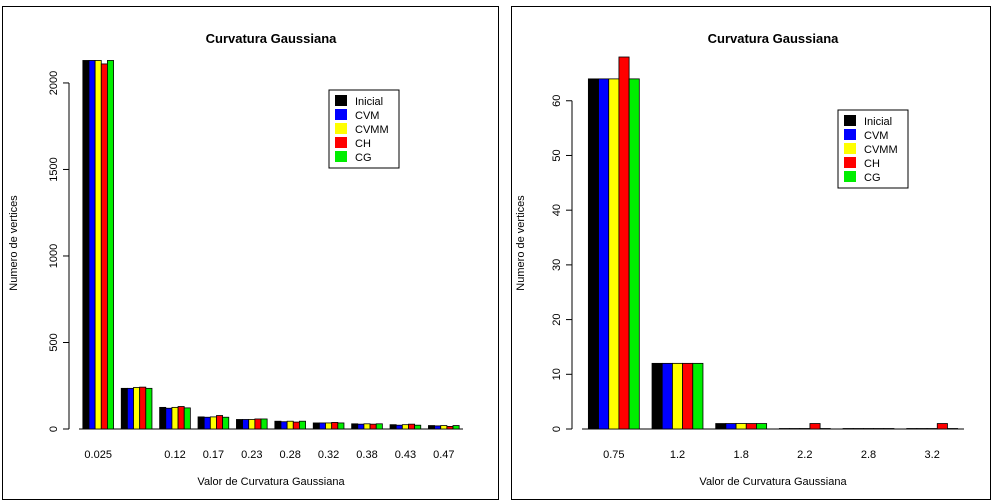 This screenshot has width=993, height=501. I want to click on left-legend-swatch-cvm, so click(341, 114).